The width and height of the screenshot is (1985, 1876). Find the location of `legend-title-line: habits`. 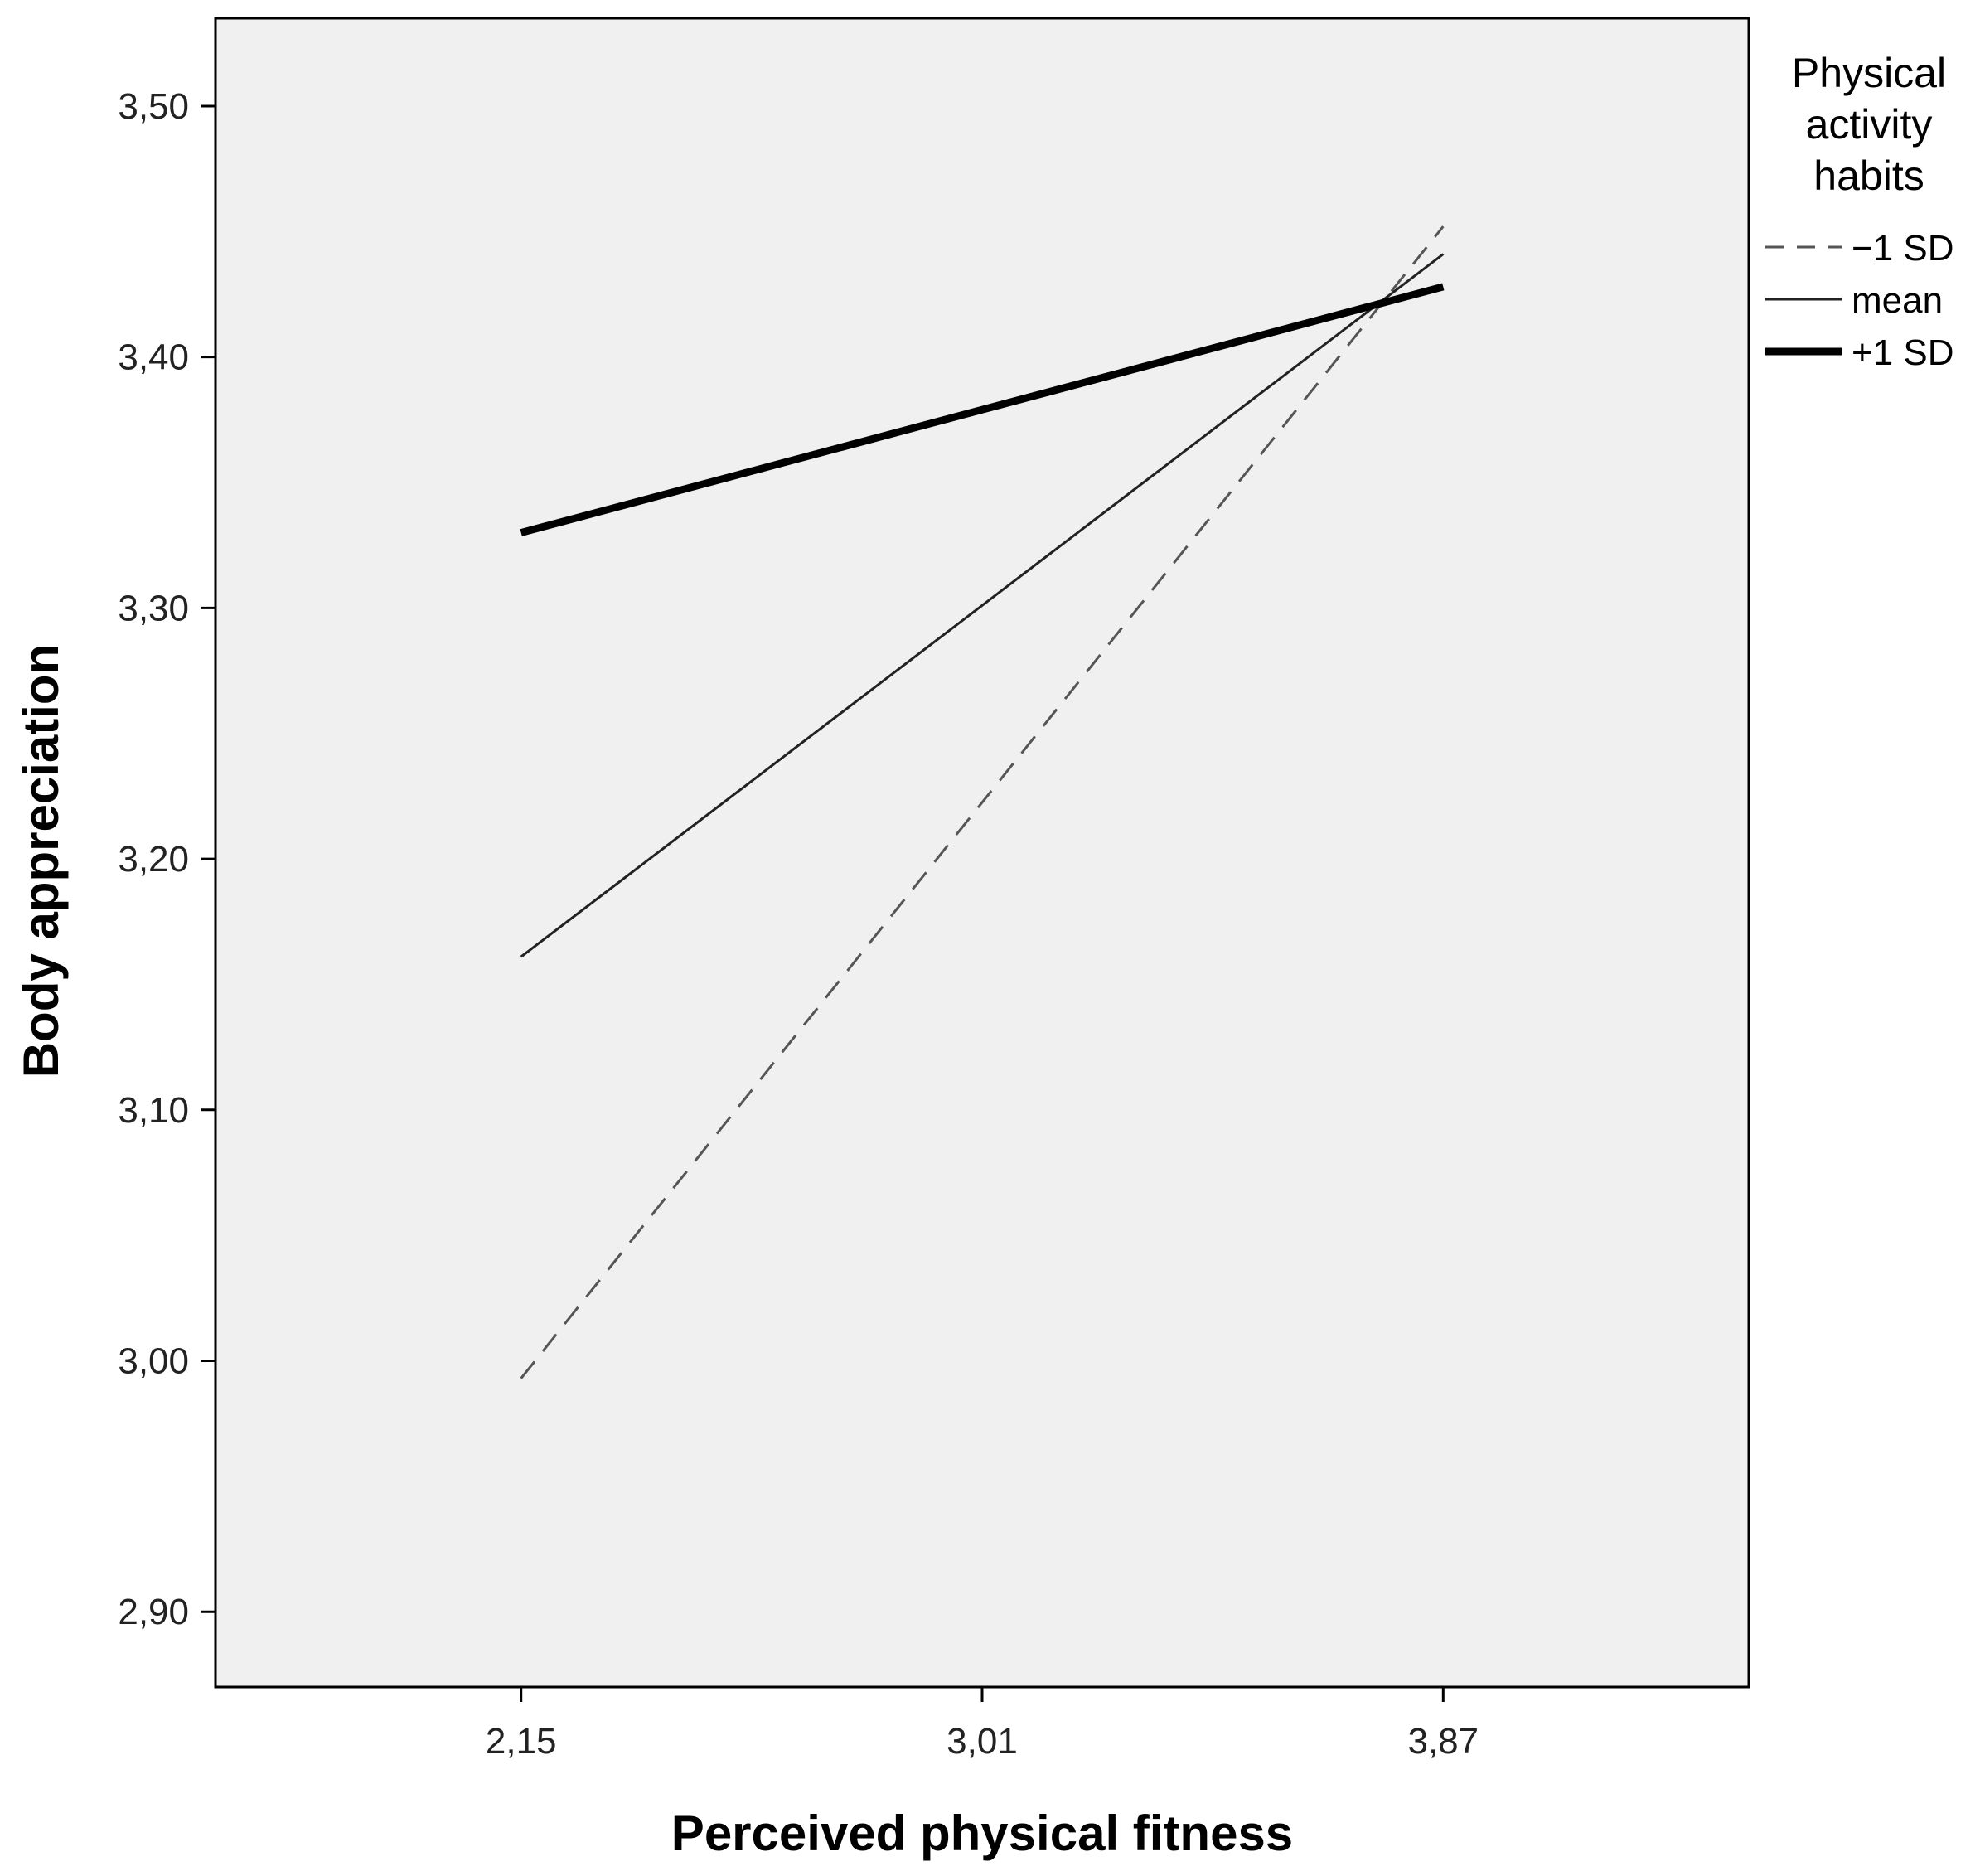

legend-title-line: habits is located at coordinates (1869, 176).